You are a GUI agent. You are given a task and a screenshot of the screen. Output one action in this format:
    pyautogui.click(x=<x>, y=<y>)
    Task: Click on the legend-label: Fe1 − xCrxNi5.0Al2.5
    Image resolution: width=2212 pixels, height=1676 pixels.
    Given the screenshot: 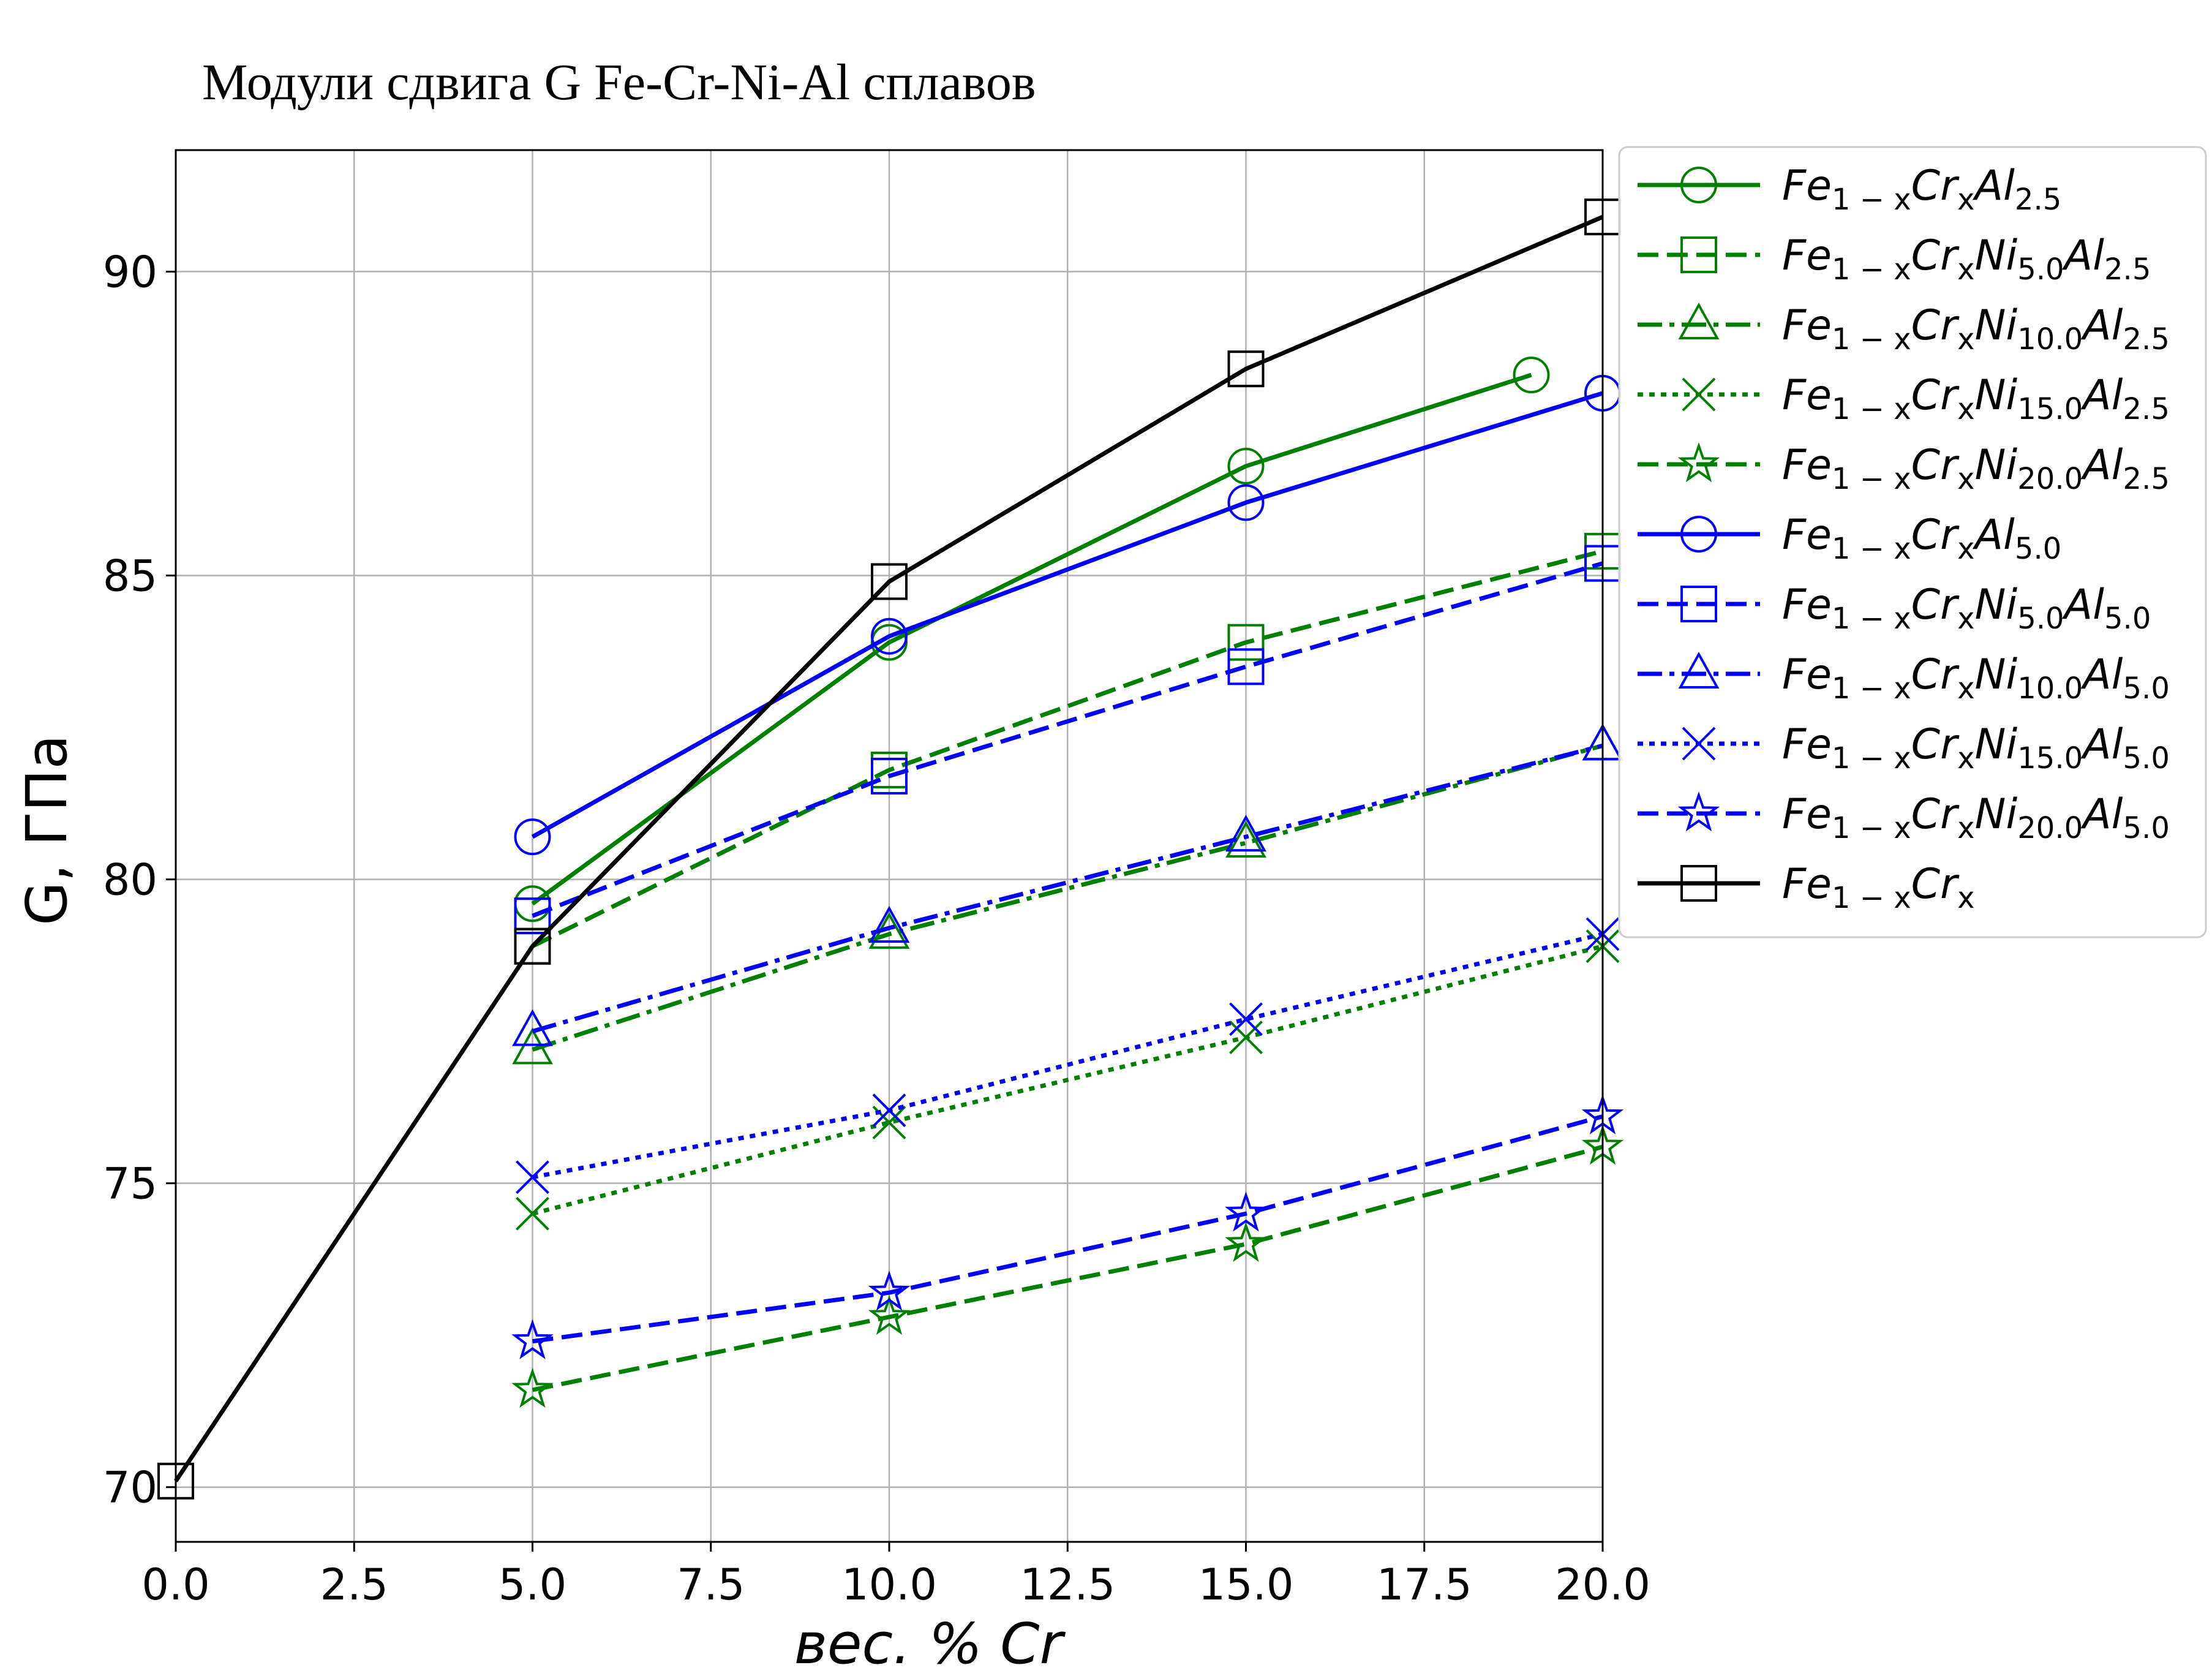 What is the action you would take?
    pyautogui.click(x=1966, y=259)
    